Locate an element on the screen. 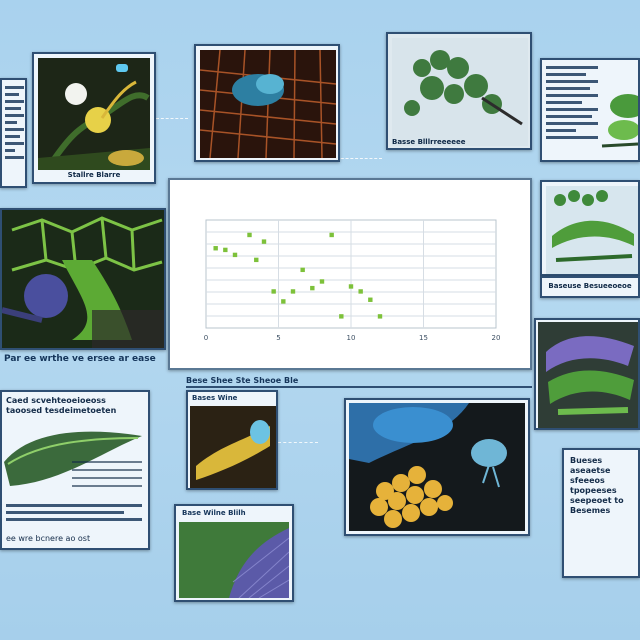 This screenshot has height=640, width=640. purple-leaf-panel is located at coordinates (587, 374).